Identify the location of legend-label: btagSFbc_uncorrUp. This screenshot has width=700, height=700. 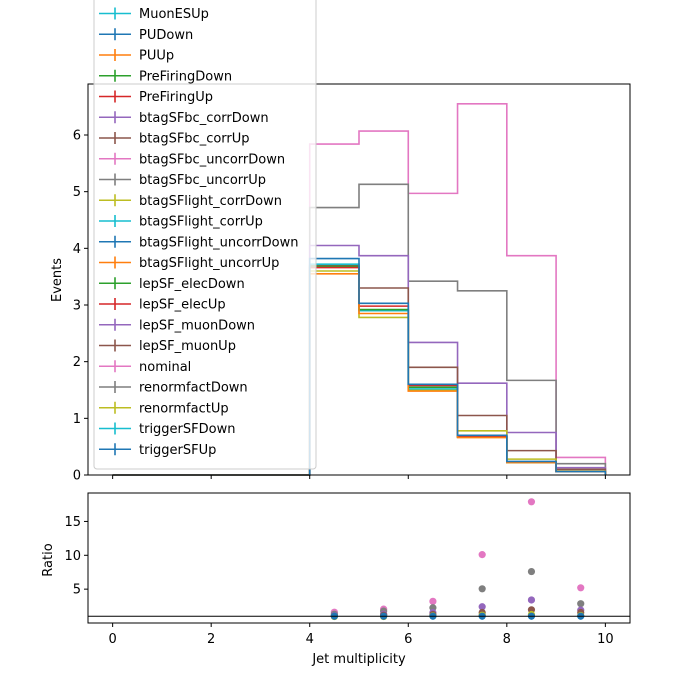
(202, 180).